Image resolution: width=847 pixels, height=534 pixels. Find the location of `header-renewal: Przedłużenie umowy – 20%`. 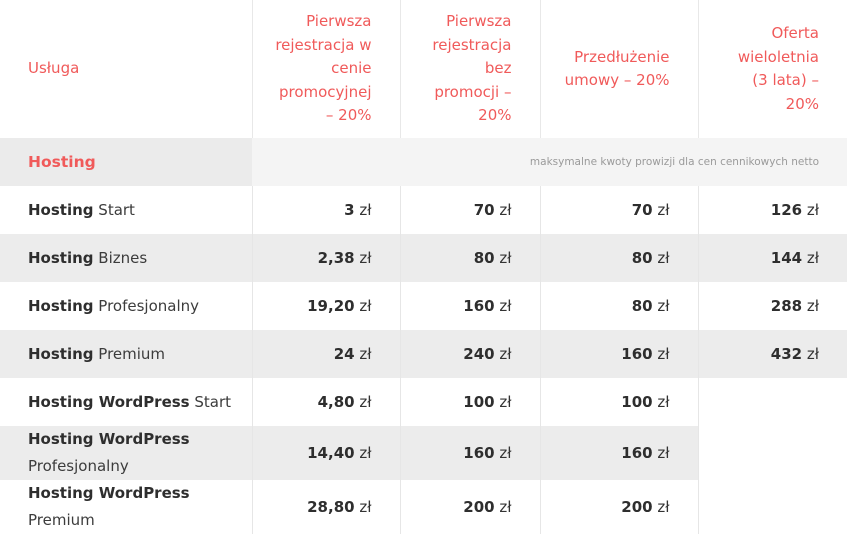

header-renewal: Przedłużenie umowy – 20% is located at coordinates (619, 69).